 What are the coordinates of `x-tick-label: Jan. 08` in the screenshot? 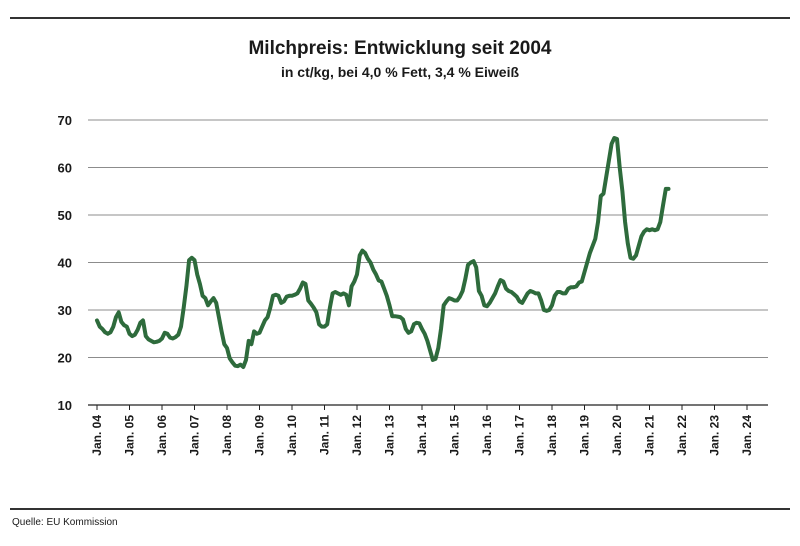 It's located at (227, 435).